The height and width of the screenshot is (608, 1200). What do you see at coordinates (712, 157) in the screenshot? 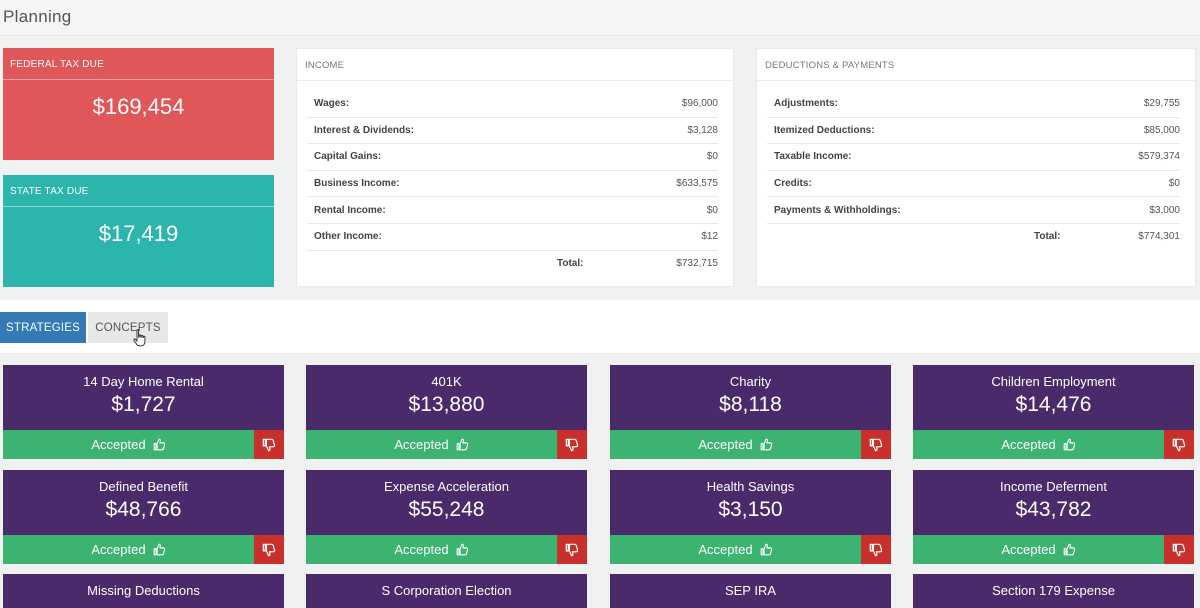
I see `income-row-value: $0` at bounding box center [712, 157].